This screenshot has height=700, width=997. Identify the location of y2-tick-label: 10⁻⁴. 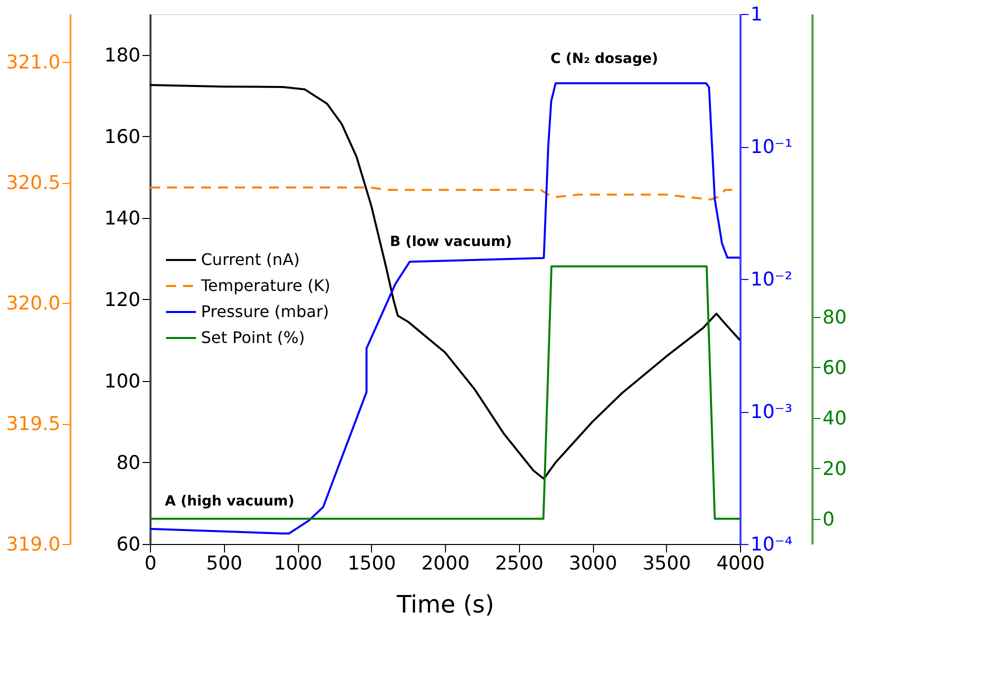
(771, 545).